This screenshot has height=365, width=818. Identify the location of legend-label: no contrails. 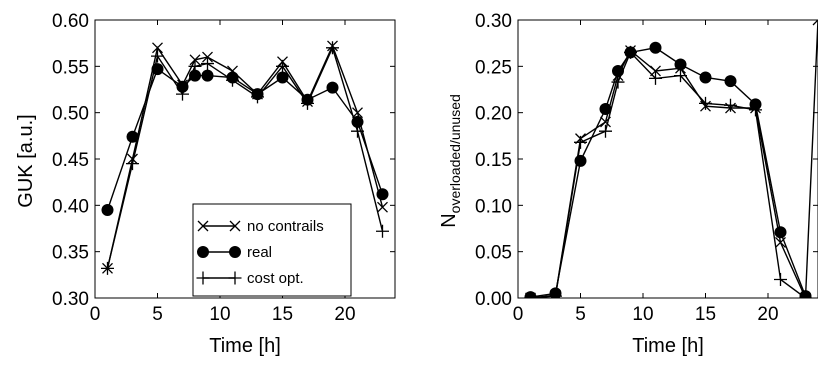
(285, 226).